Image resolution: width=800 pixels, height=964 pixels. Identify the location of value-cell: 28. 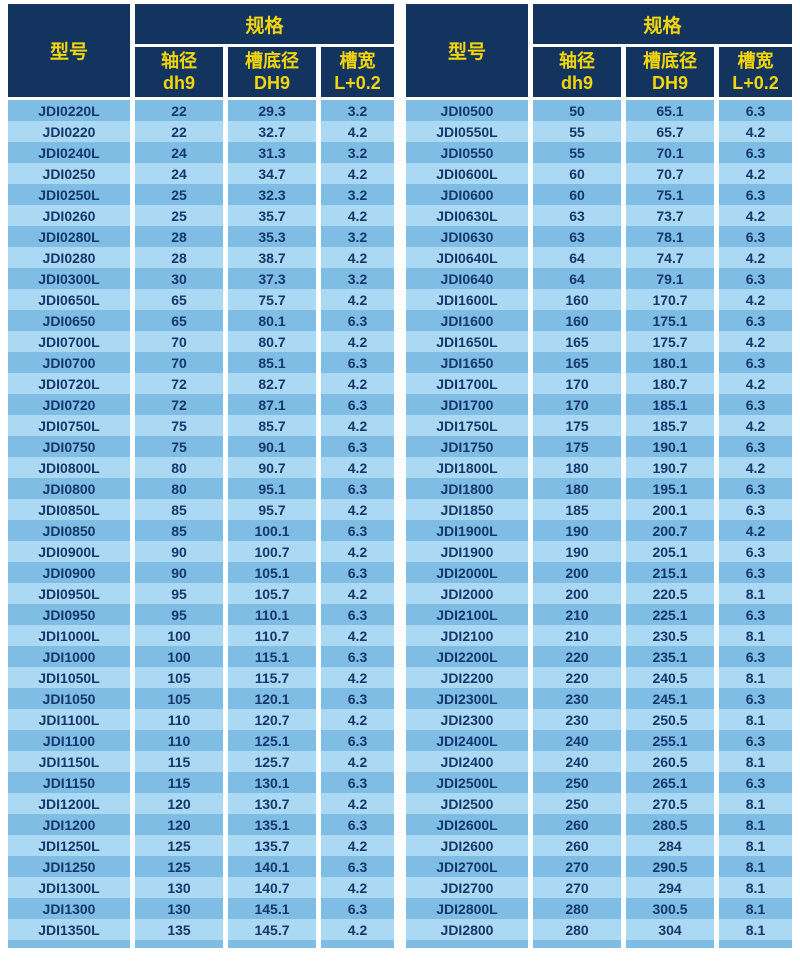
(179, 236).